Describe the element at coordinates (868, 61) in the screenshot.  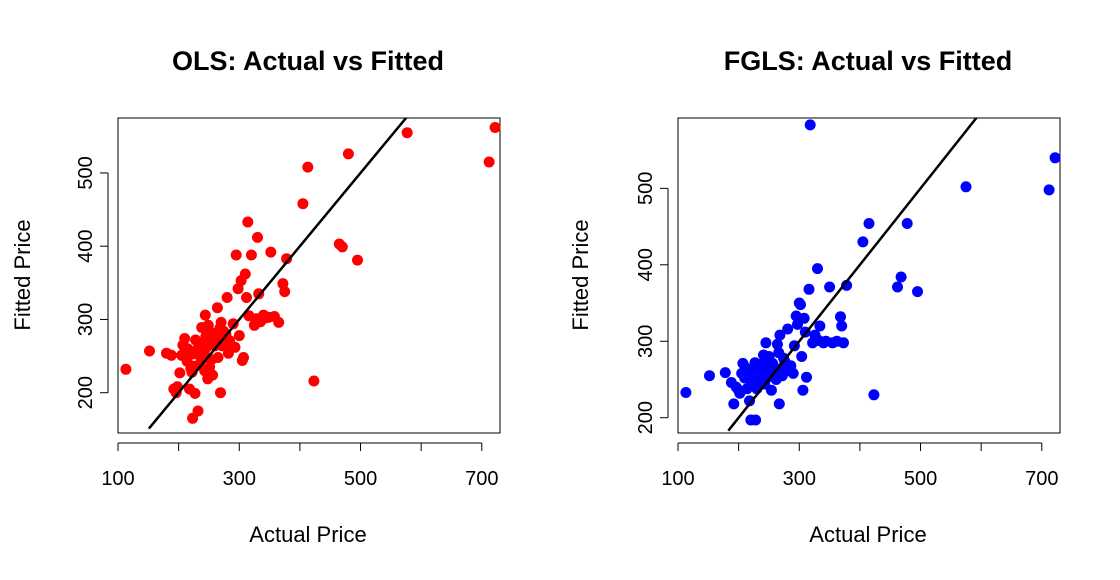
I see `fgls-chart-title: FGLS: Actual vs Fitted` at that location.